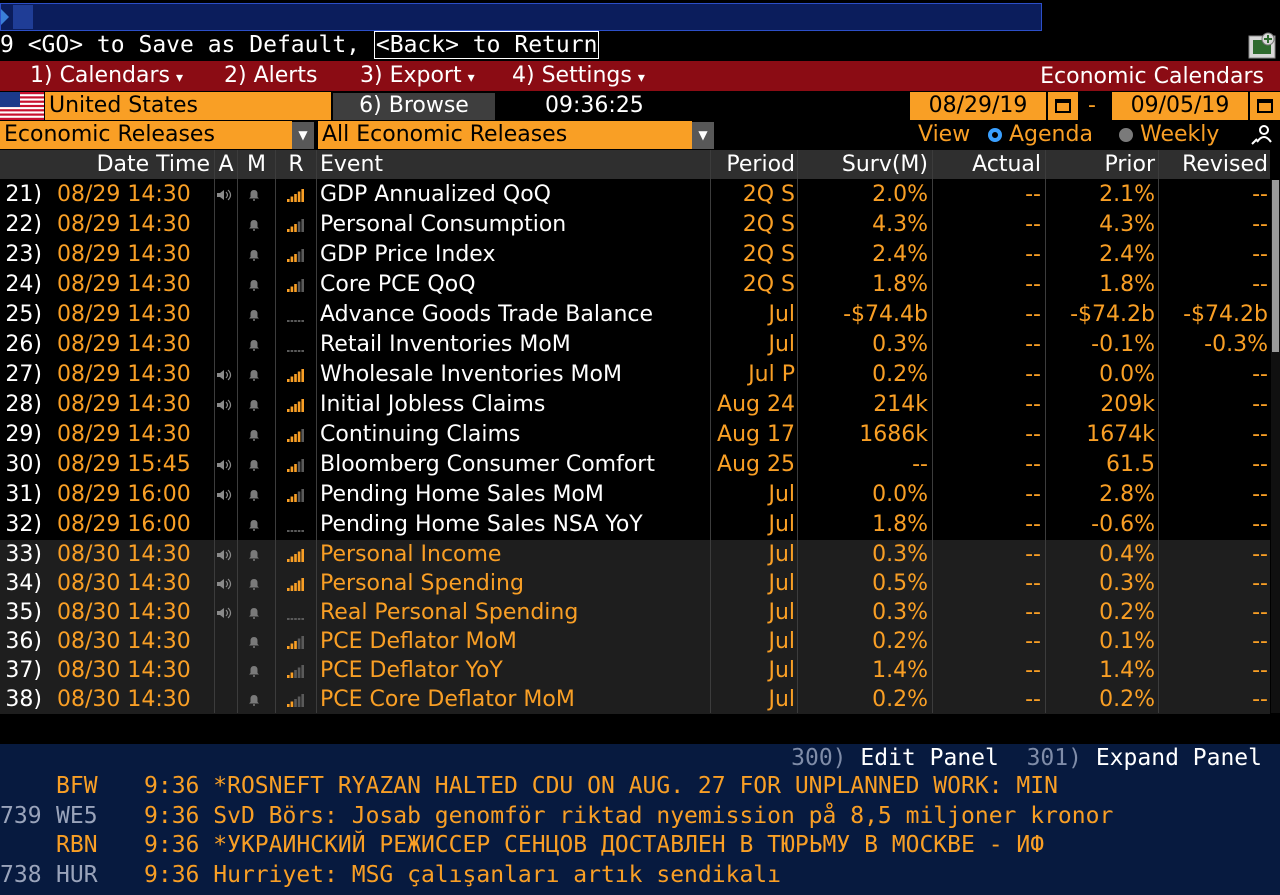 The height and width of the screenshot is (895, 1280). What do you see at coordinates (449, 612) in the screenshot?
I see `row-event: Real Personal Spending` at bounding box center [449, 612].